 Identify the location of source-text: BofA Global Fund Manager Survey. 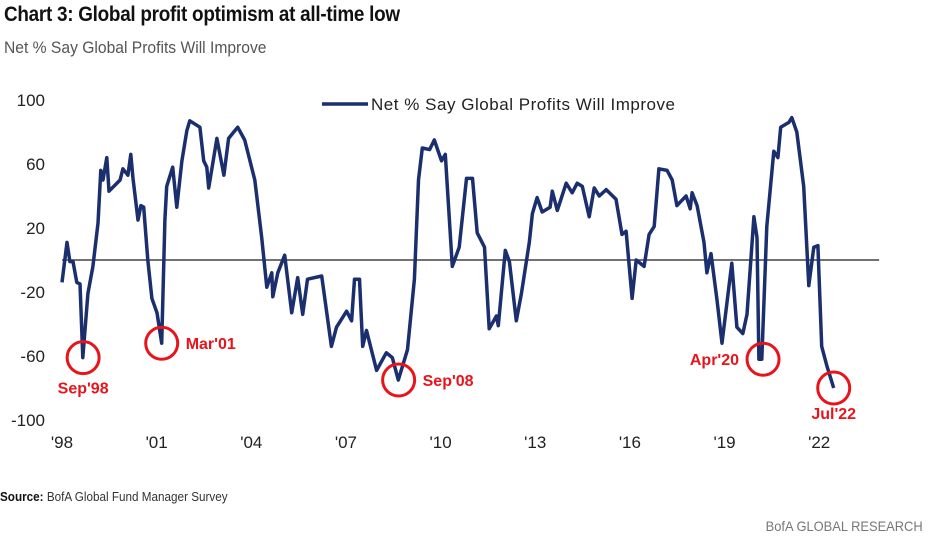
(137, 496).